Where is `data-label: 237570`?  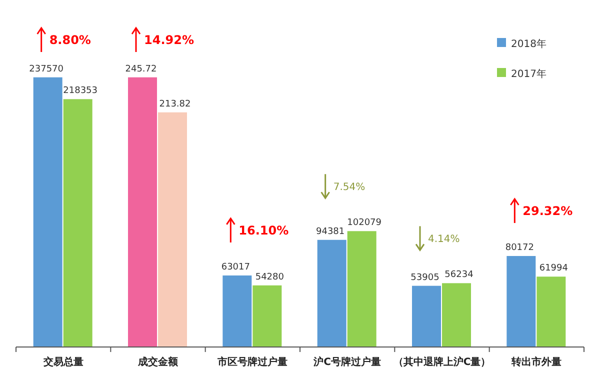
data-label: 237570 is located at coordinates (46, 69).